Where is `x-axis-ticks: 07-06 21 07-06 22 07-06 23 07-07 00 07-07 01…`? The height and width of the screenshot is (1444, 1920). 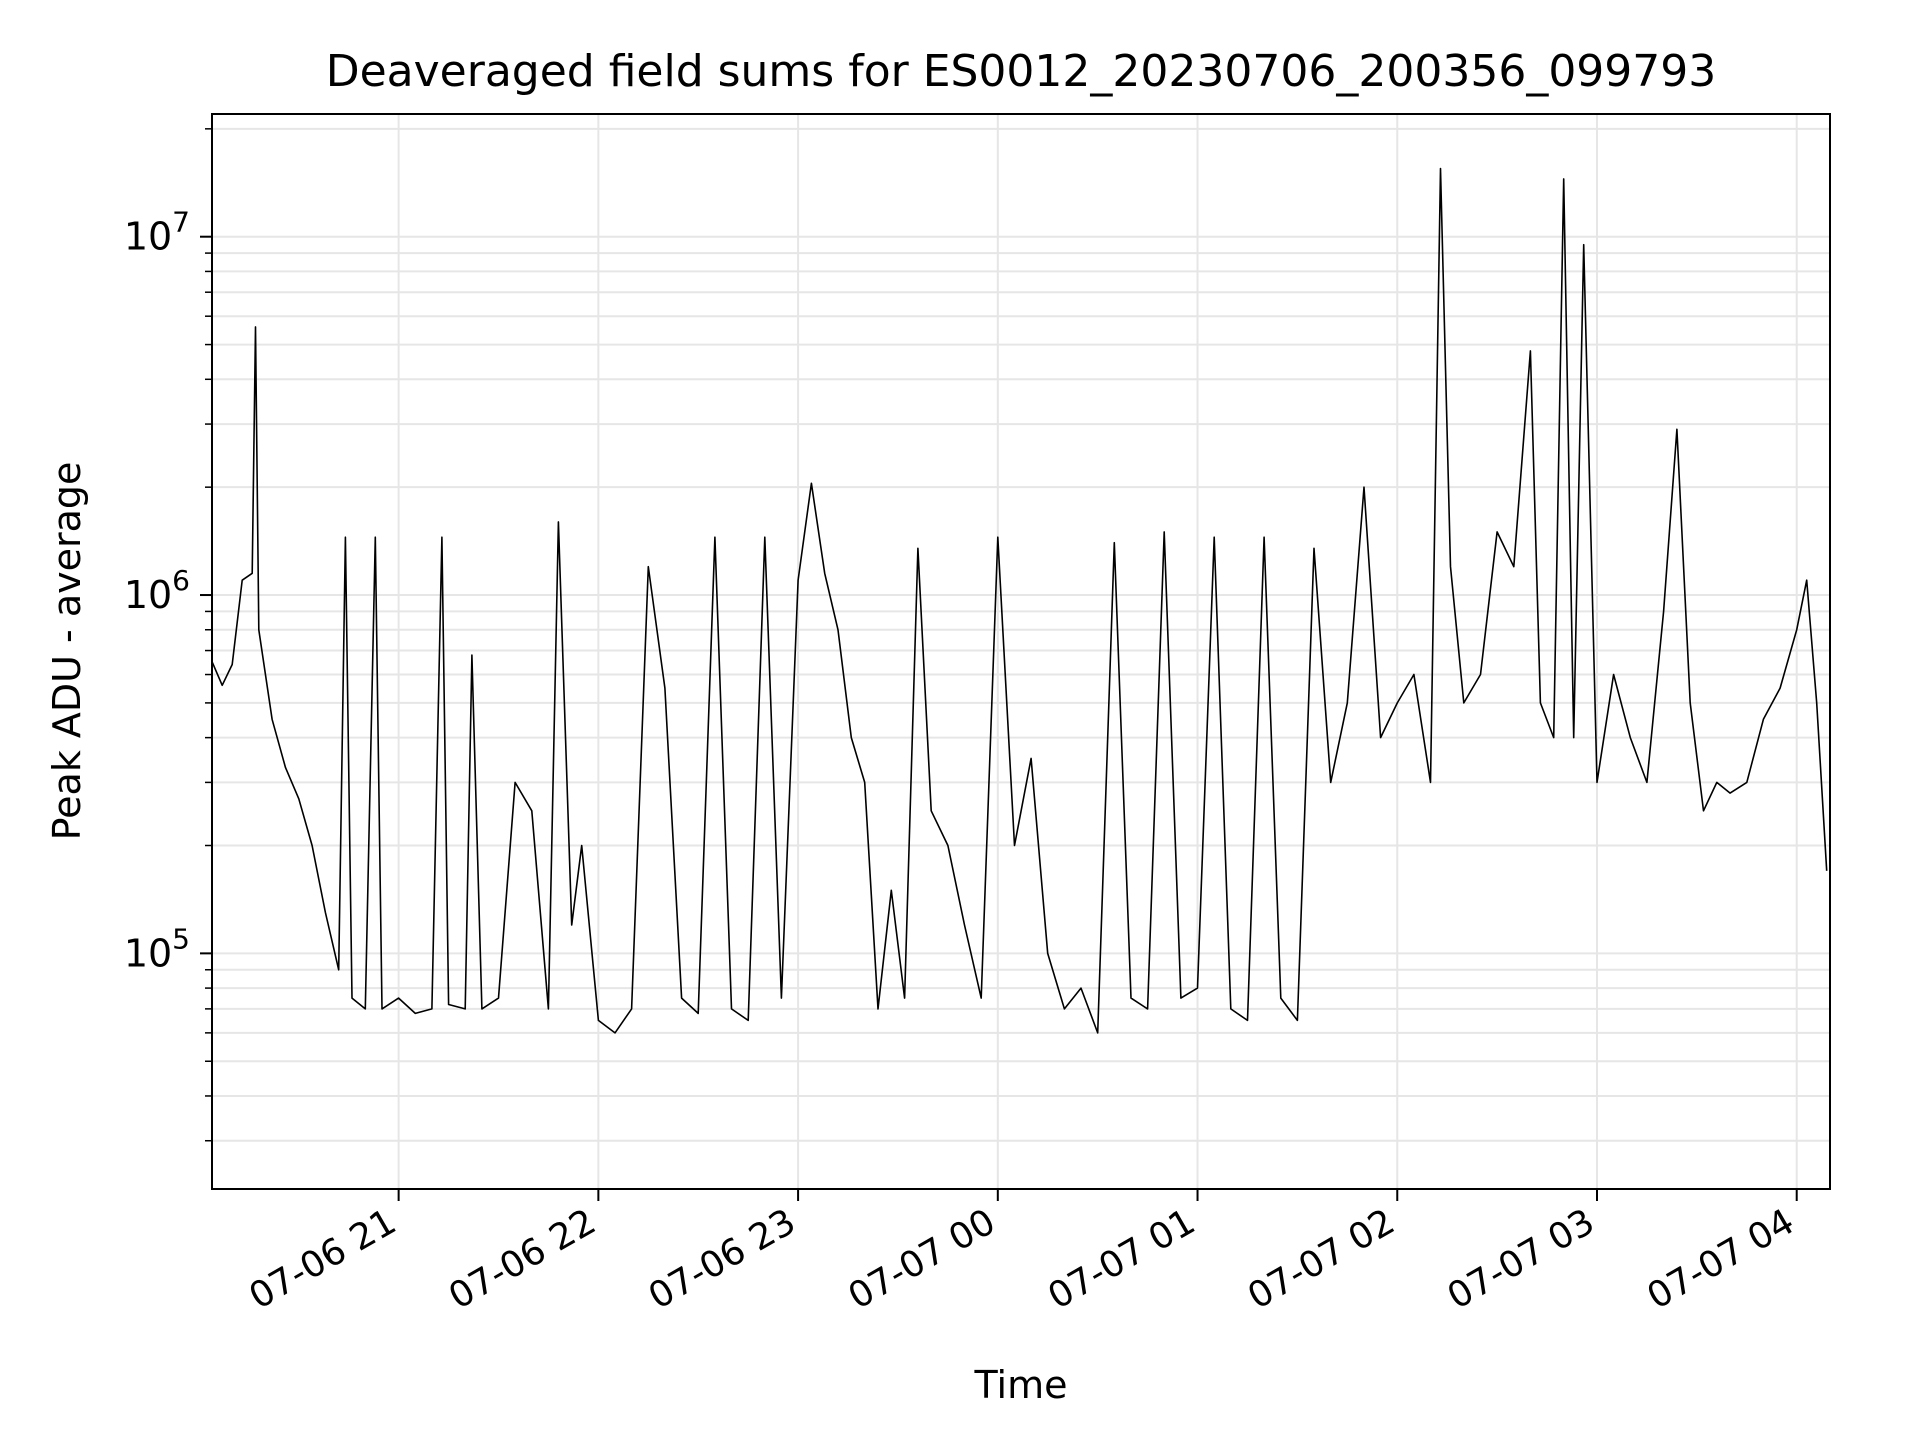
x-axis-ticks: 07-06 21 07-06 22 07-06 23 07-07 00 07-07 01… is located at coordinates (1021, 1253).